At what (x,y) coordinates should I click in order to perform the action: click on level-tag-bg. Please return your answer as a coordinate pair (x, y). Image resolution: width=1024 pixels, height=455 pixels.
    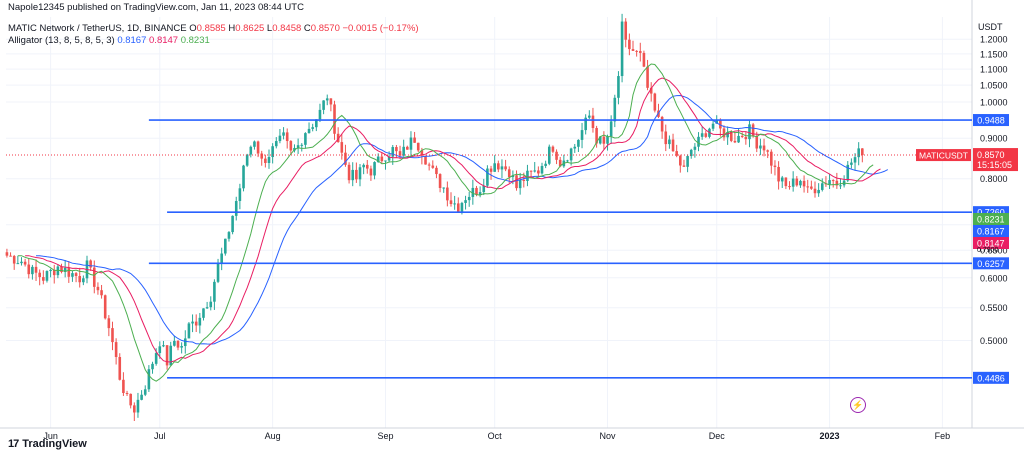
    Looking at the image, I should click on (991, 377).